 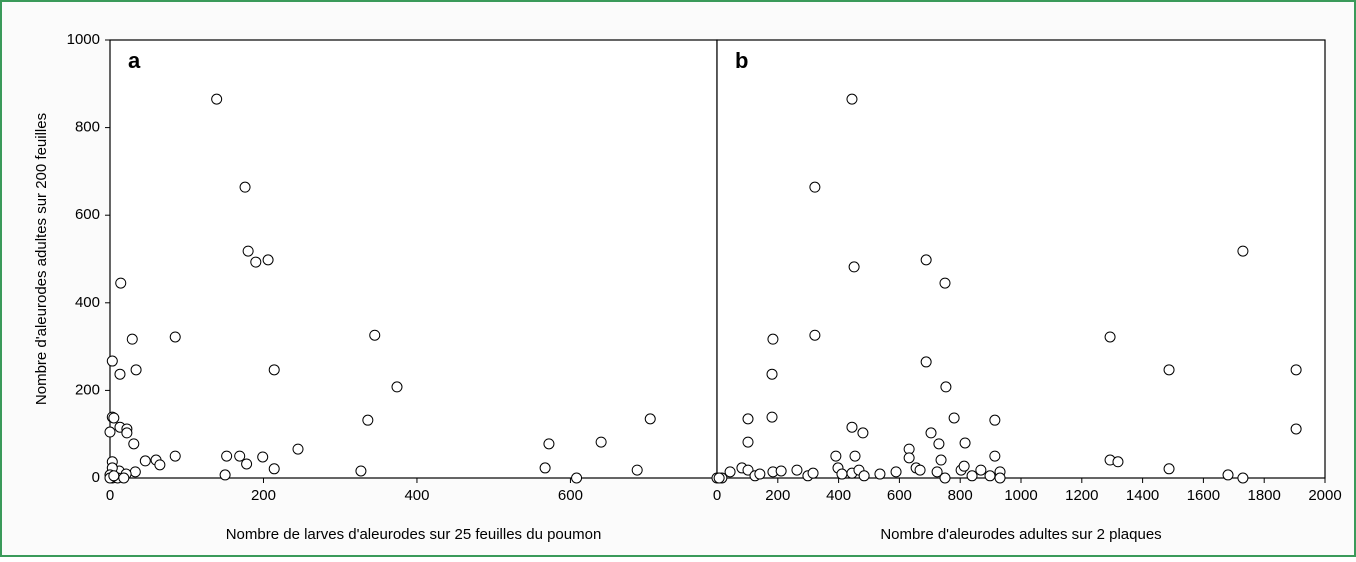 What do you see at coordinates (87, 389) in the screenshot?
I see `y-tick-label: 200` at bounding box center [87, 389].